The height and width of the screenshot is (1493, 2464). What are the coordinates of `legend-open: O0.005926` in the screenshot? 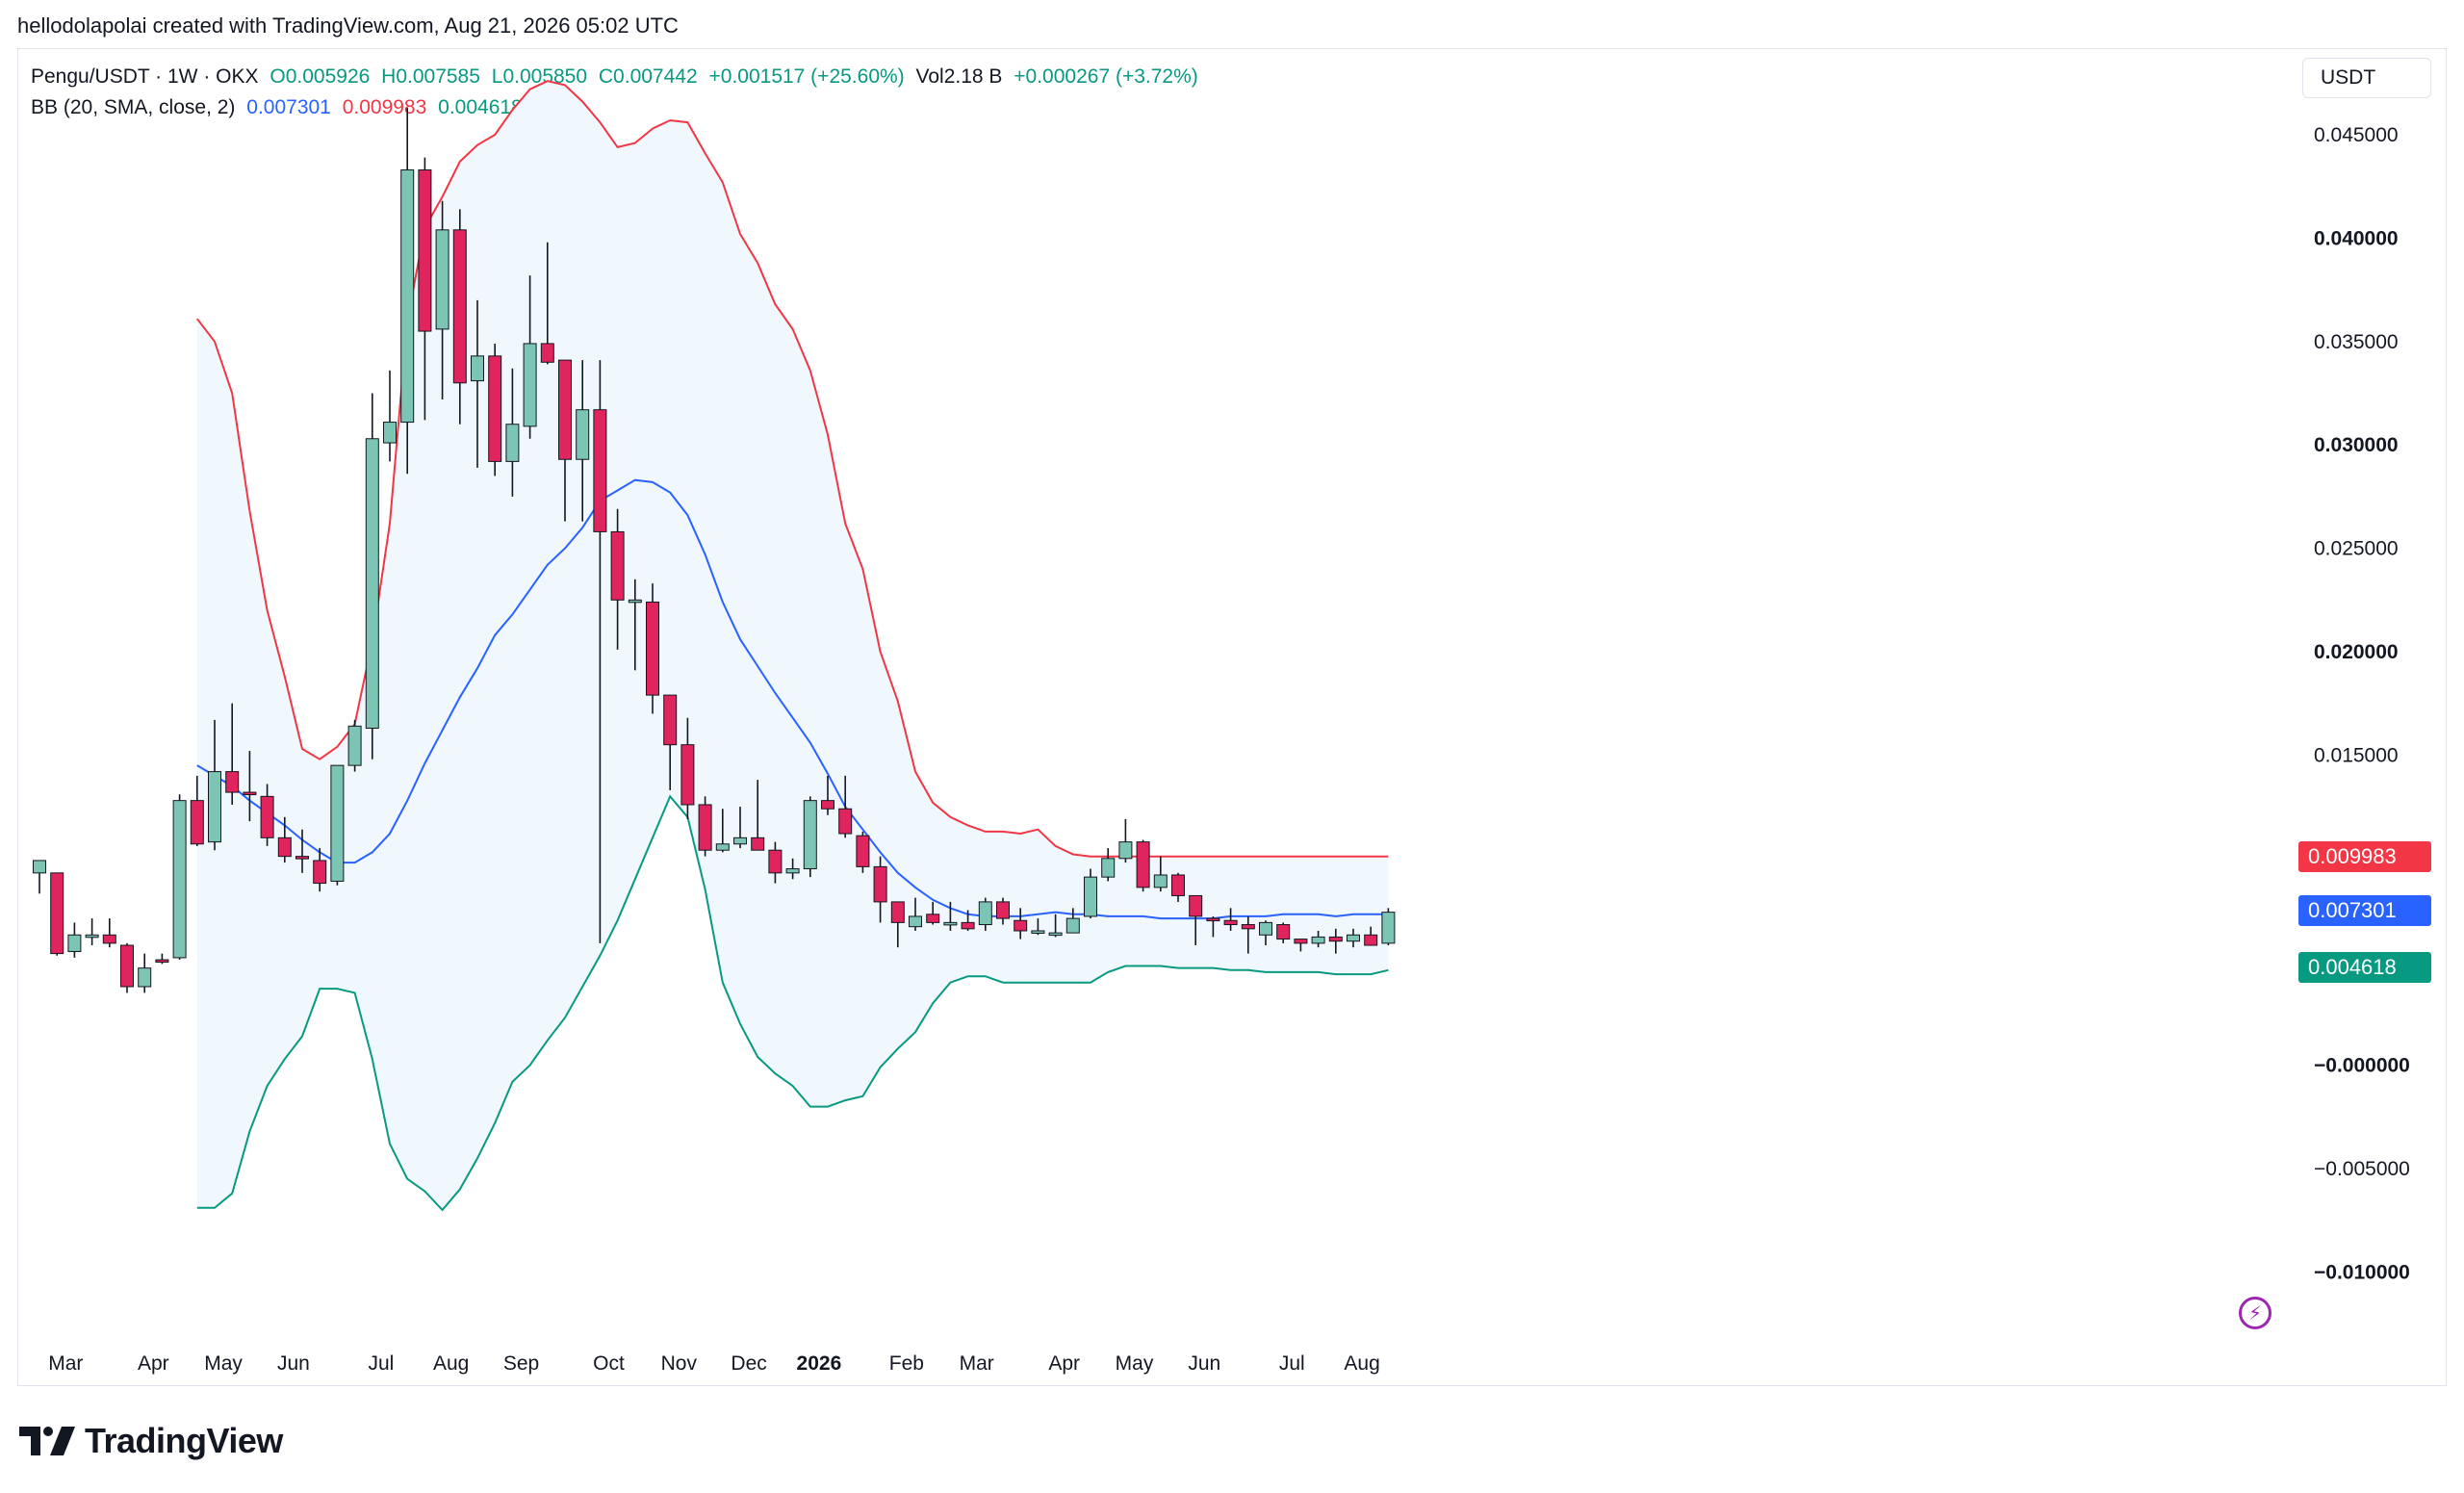 It's located at (320, 77).